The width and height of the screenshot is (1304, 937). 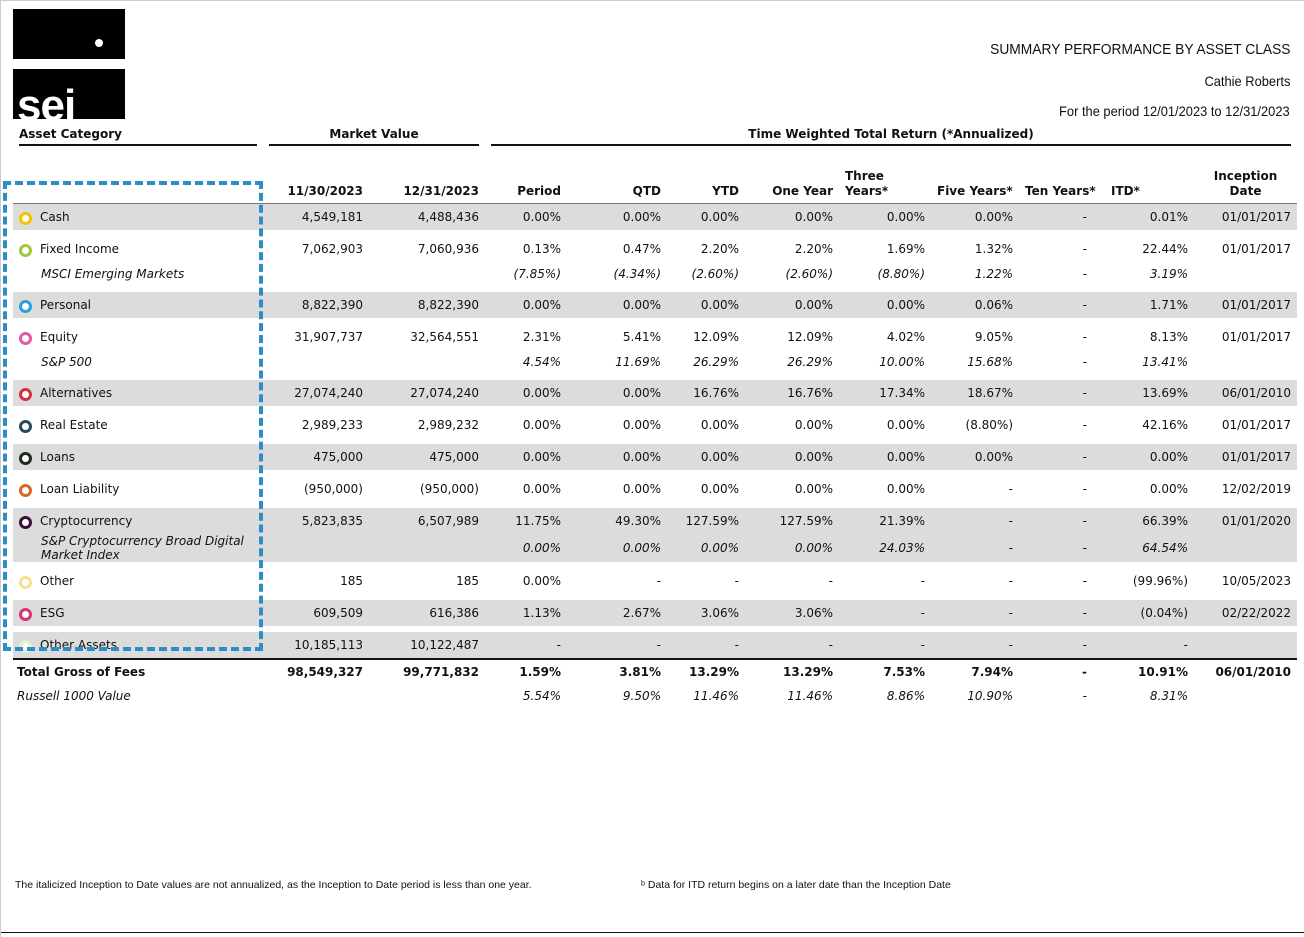 What do you see at coordinates (792, 521) in the screenshot?
I see `cell: 127.59%` at bounding box center [792, 521].